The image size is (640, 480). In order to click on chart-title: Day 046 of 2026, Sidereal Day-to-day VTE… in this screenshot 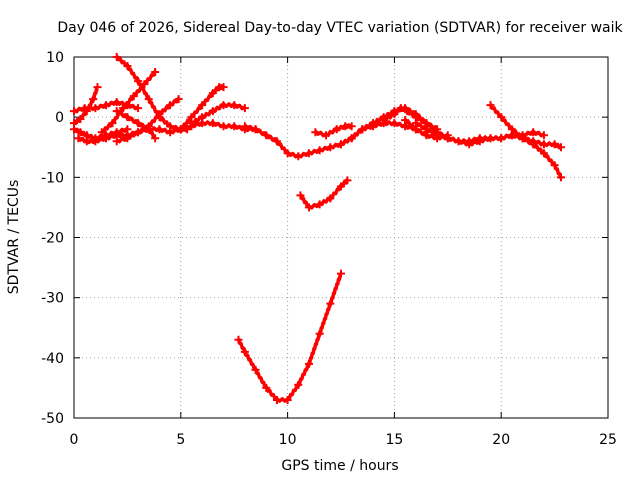, I will do `click(340, 28)`.